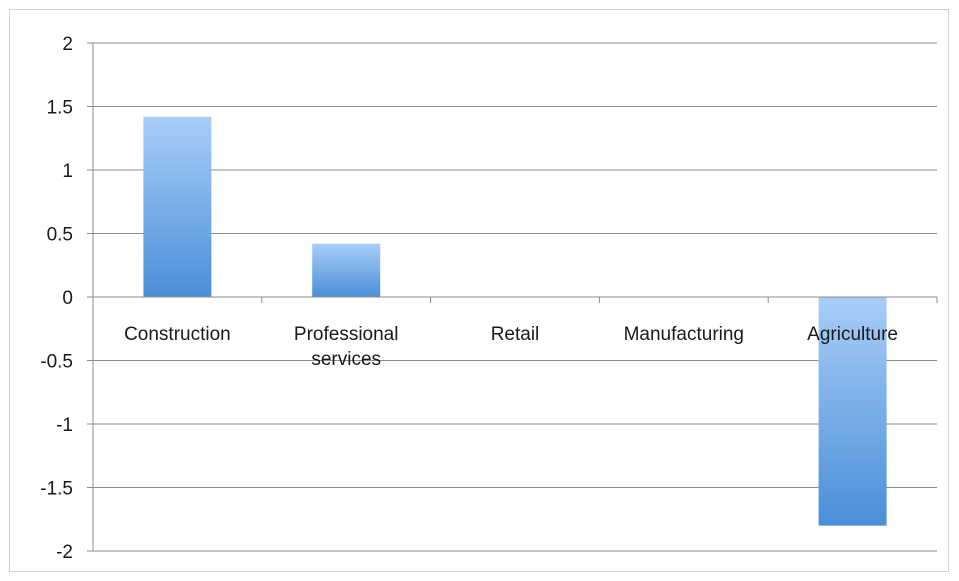 This screenshot has height=581, width=959. What do you see at coordinates (67, 298) in the screenshot?
I see `y-tick-label: 0` at bounding box center [67, 298].